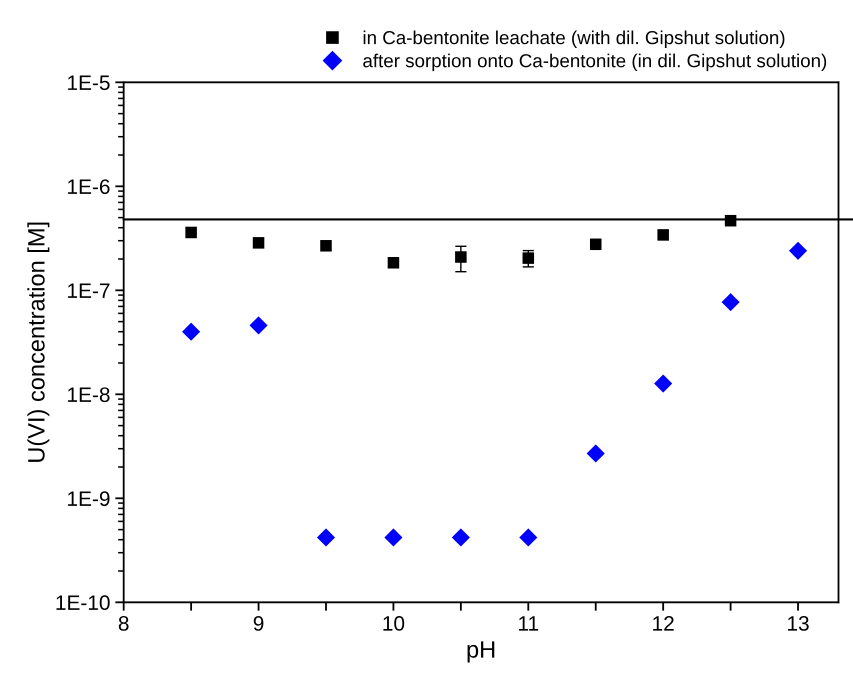  What do you see at coordinates (123, 623) in the screenshot?
I see `x-tick-label: 8` at bounding box center [123, 623].